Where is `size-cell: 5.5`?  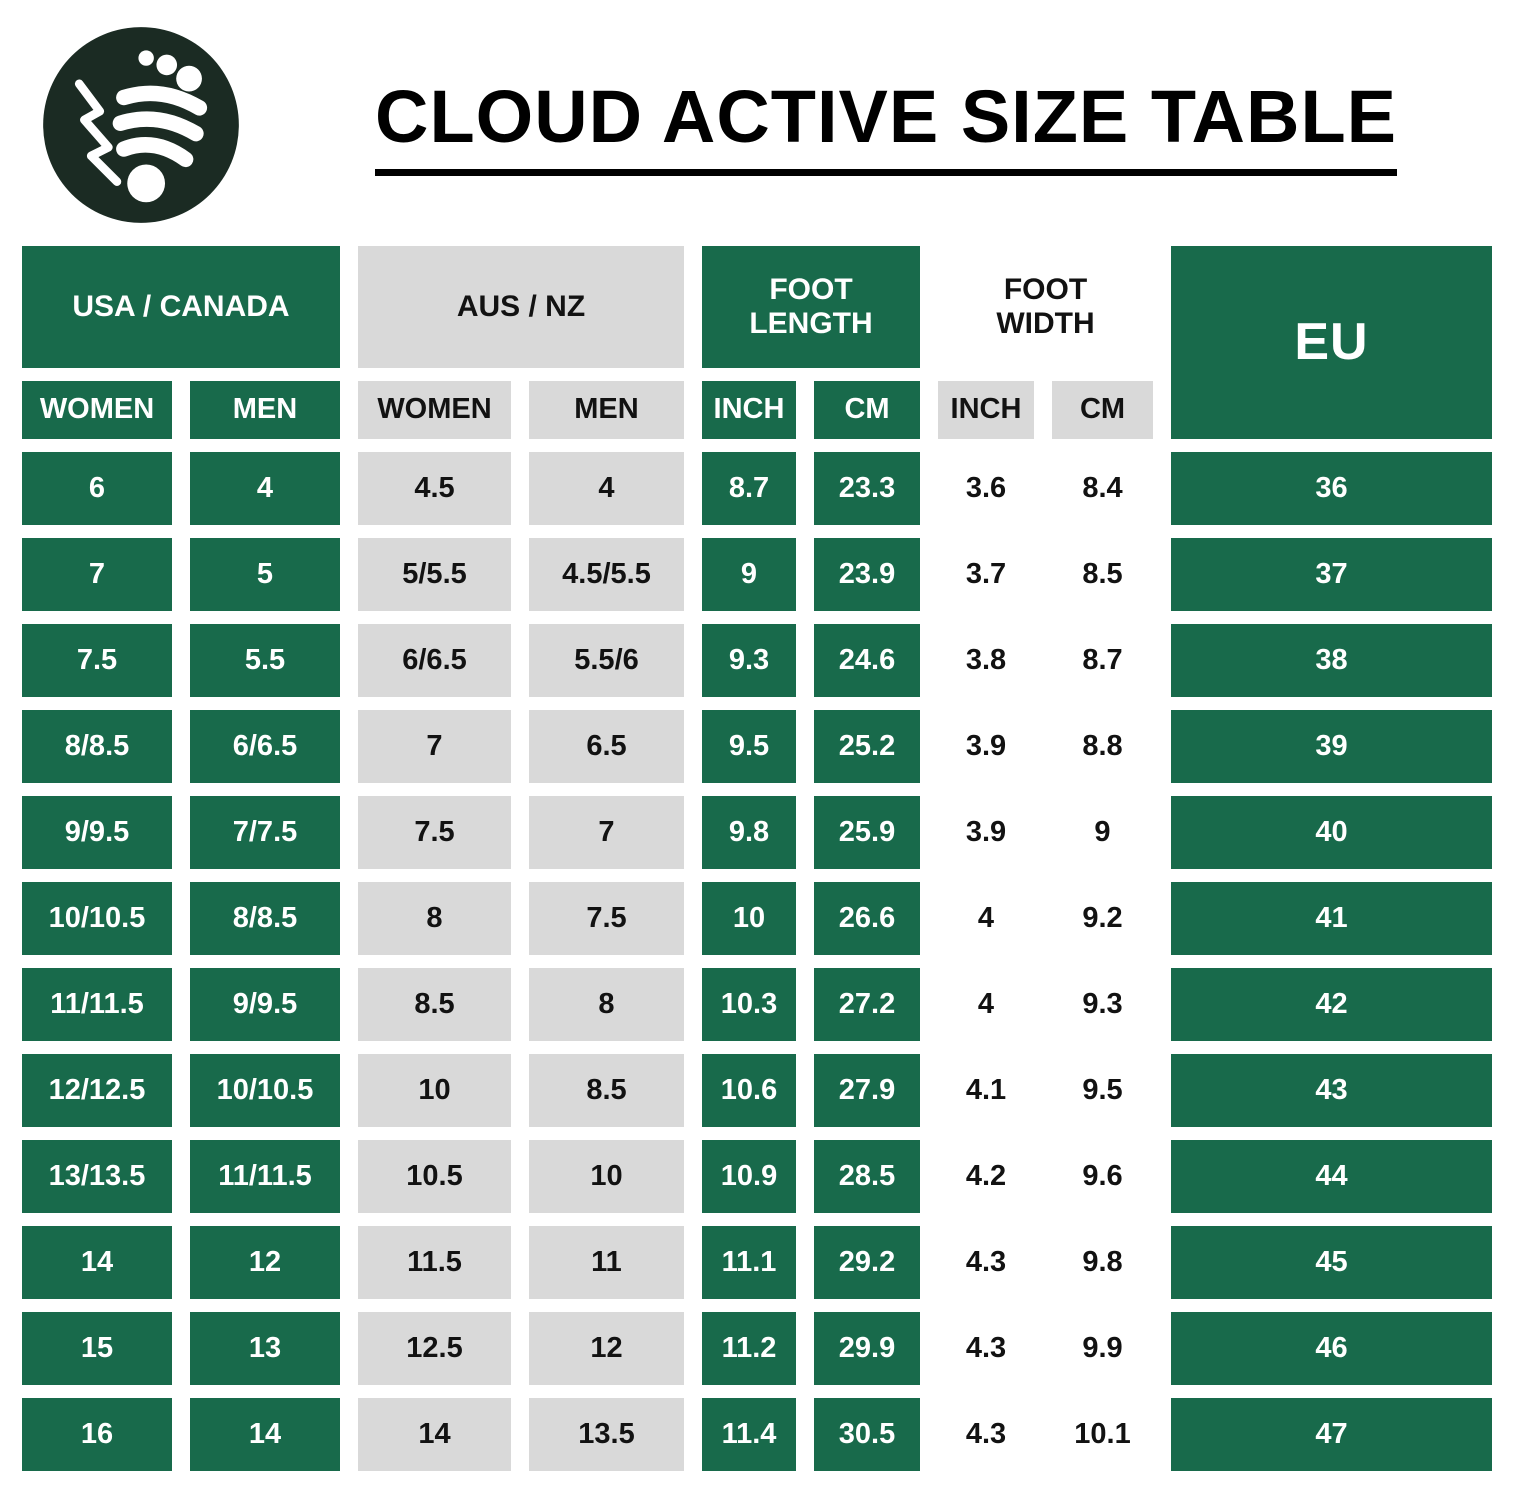
size-cell: 5.5 is located at coordinates (265, 660).